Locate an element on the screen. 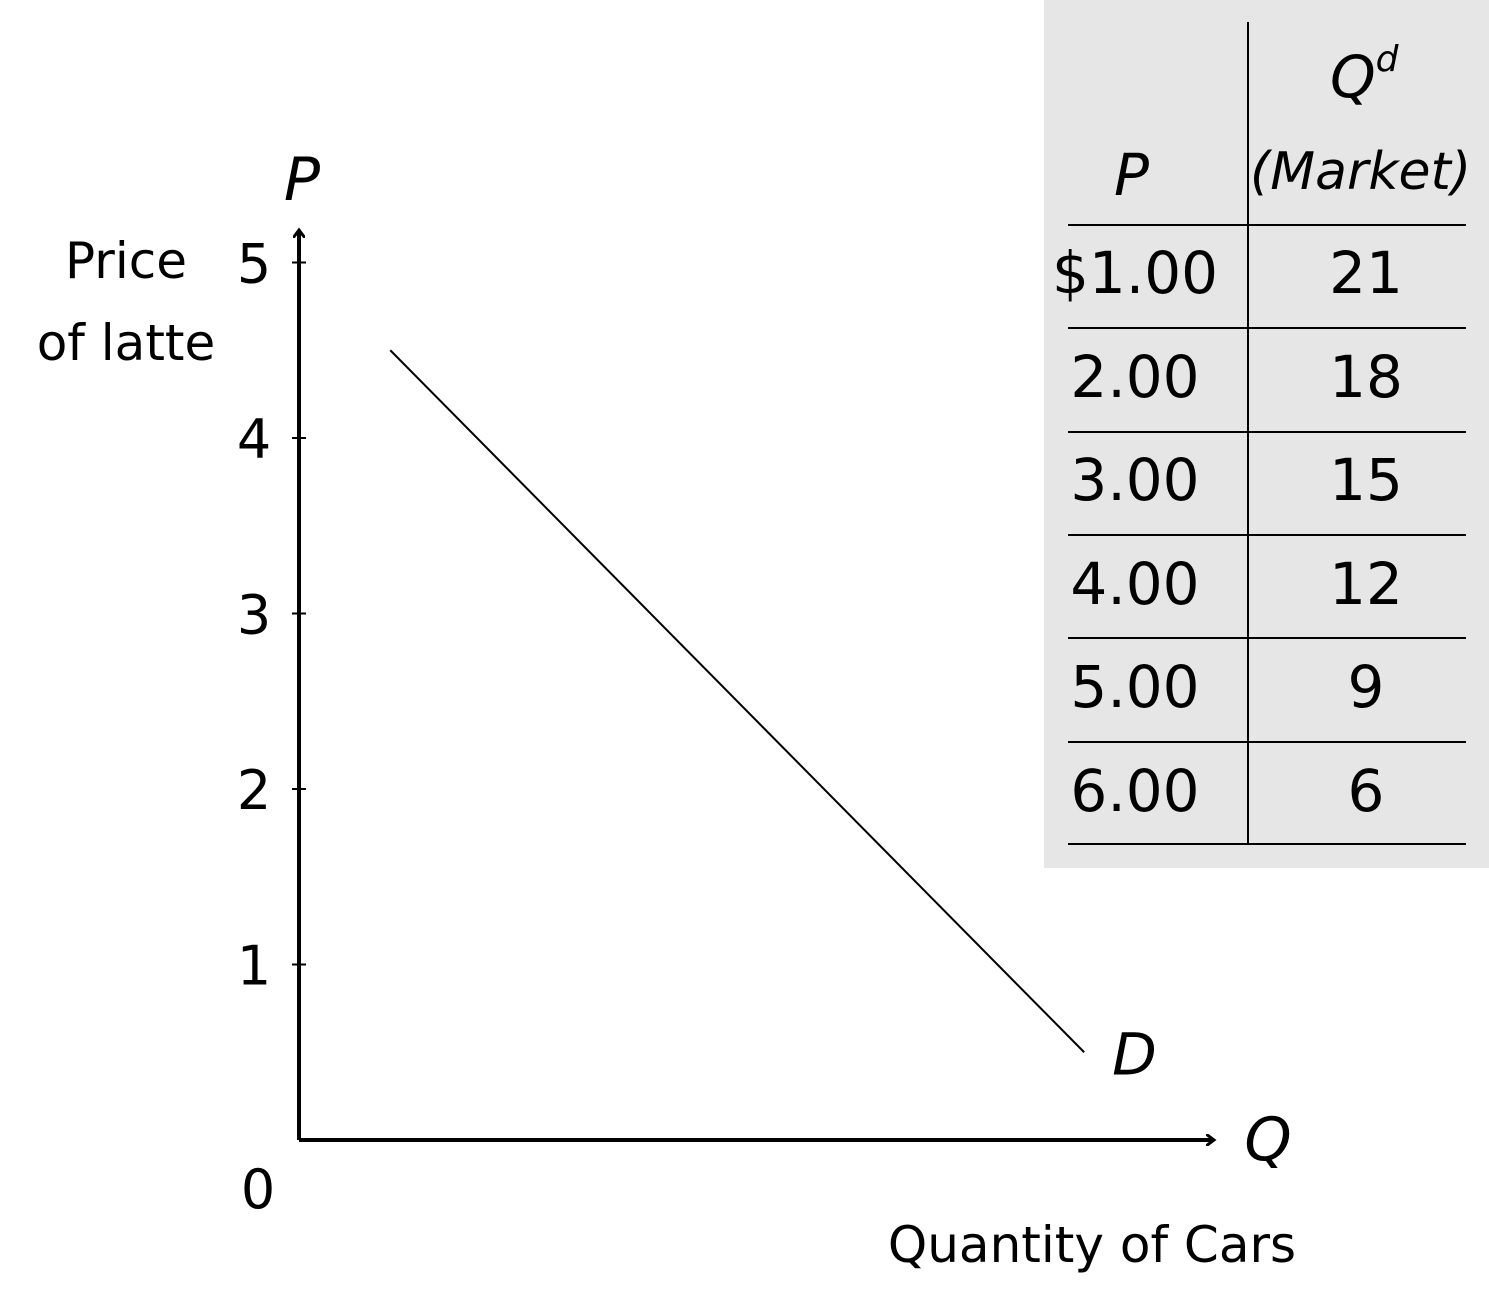 The height and width of the screenshot is (1296, 1489). table-cell-price: 5.00 is located at coordinates (1135, 687).